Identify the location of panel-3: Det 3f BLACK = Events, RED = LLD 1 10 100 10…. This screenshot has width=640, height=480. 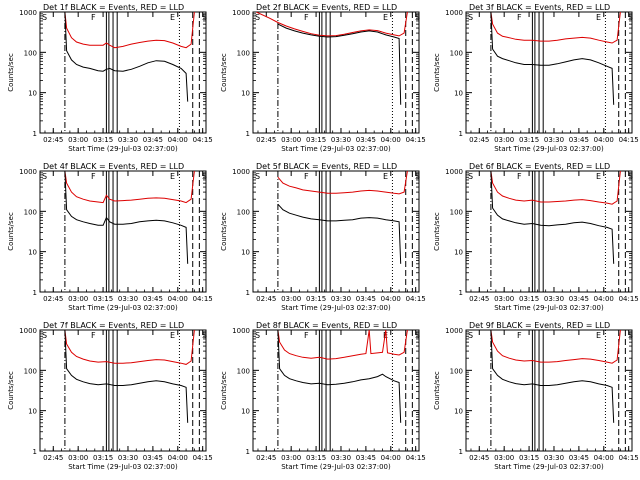
(536, 78).